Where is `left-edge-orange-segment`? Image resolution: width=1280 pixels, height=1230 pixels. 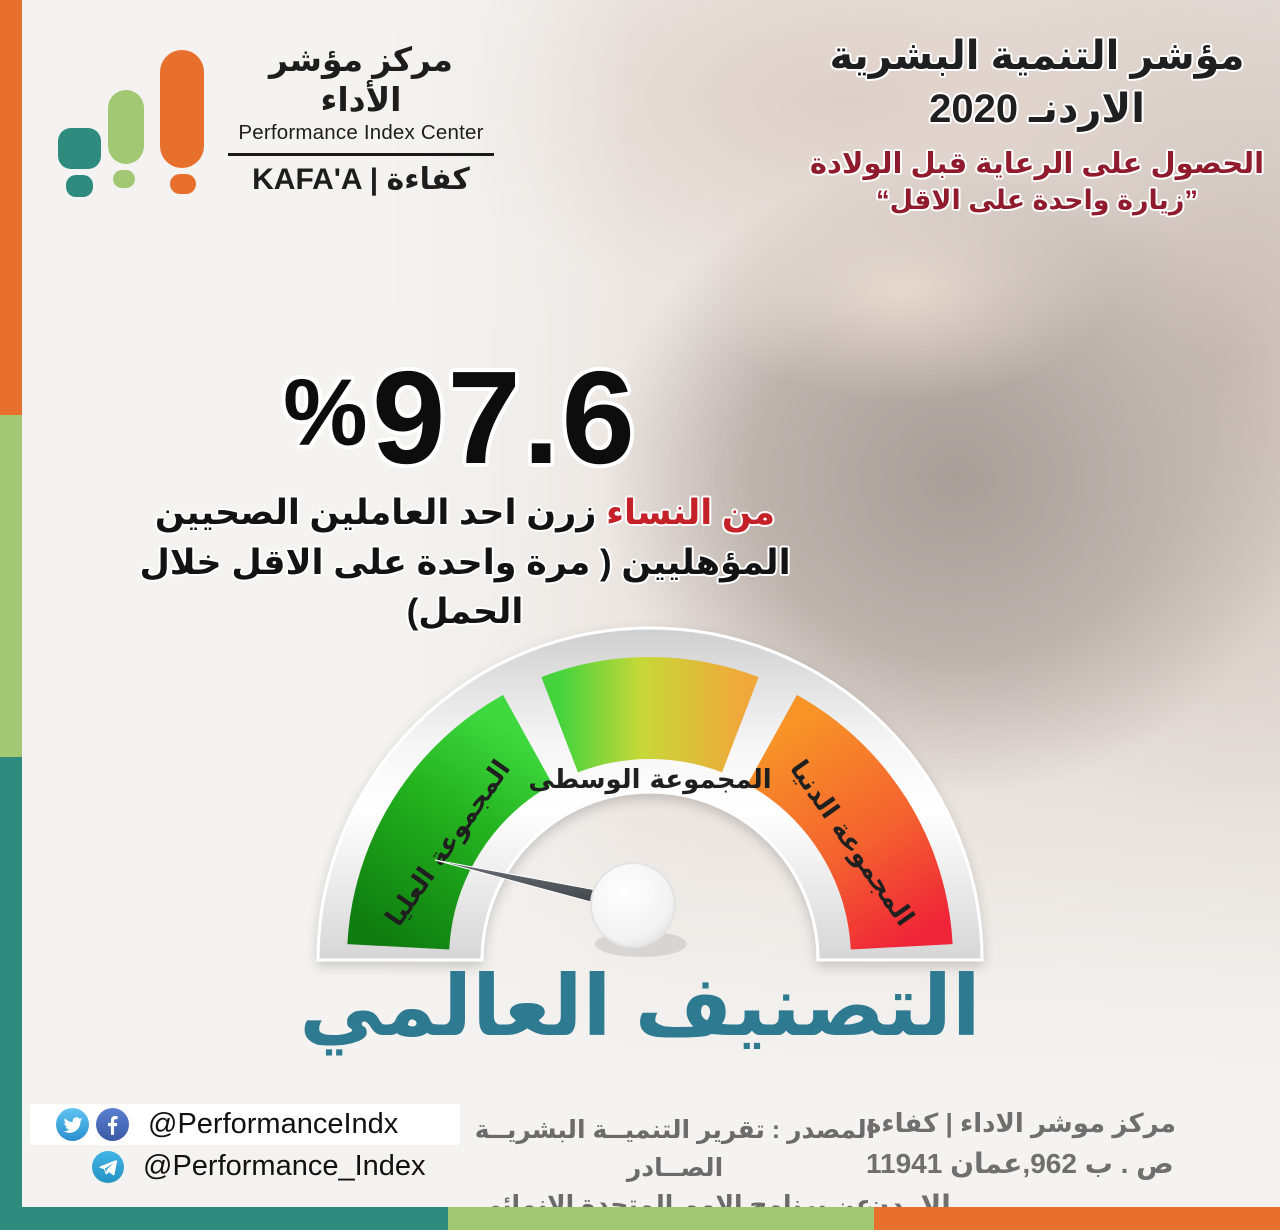 left-edge-orange-segment is located at coordinates (11, 207).